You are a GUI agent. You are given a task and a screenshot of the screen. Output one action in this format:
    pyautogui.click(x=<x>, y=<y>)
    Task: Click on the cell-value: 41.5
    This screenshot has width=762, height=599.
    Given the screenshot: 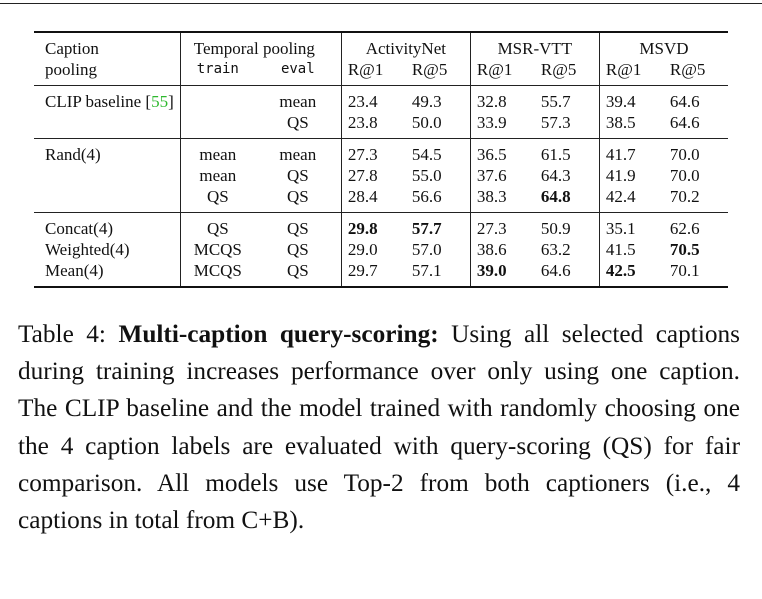 What is the action you would take?
    pyautogui.click(x=631, y=249)
    